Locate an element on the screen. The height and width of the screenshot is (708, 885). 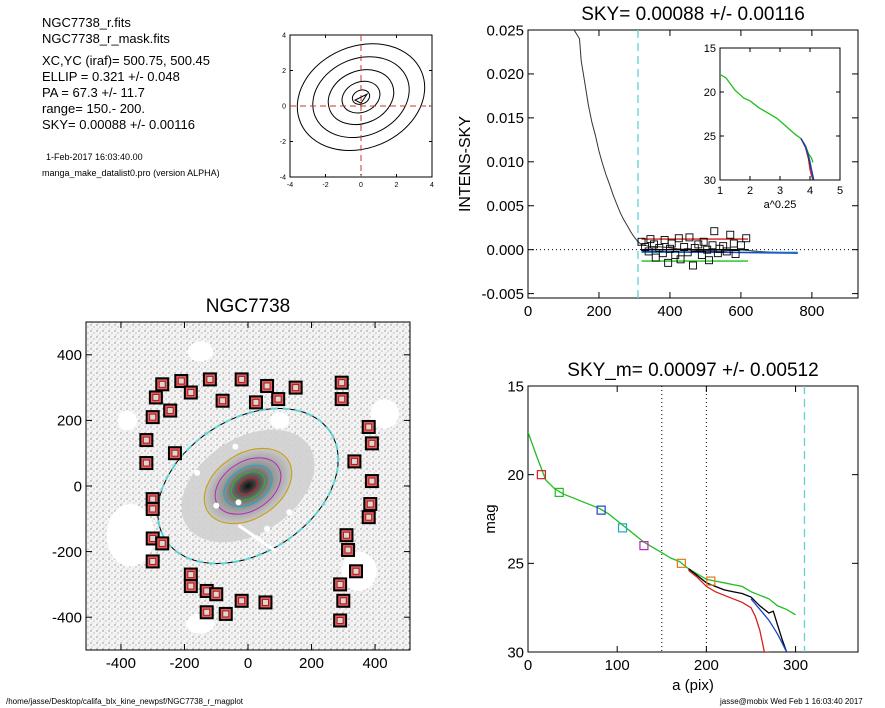
x-tick-label: 5 is located at coordinates (840, 191).